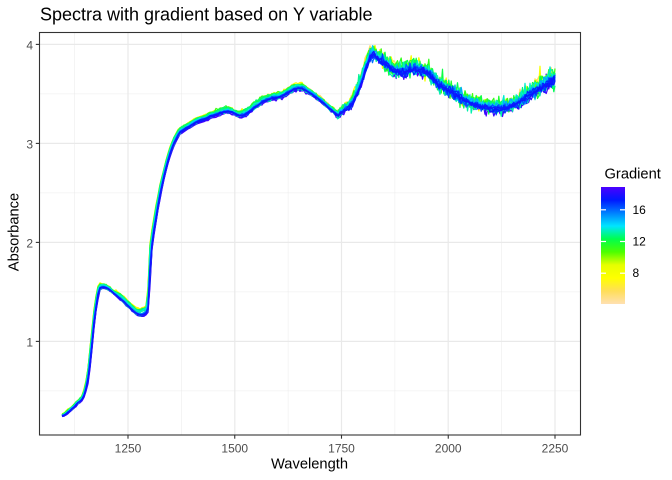  What do you see at coordinates (636, 273) in the screenshot?
I see `svg-text: 8` at bounding box center [636, 273].